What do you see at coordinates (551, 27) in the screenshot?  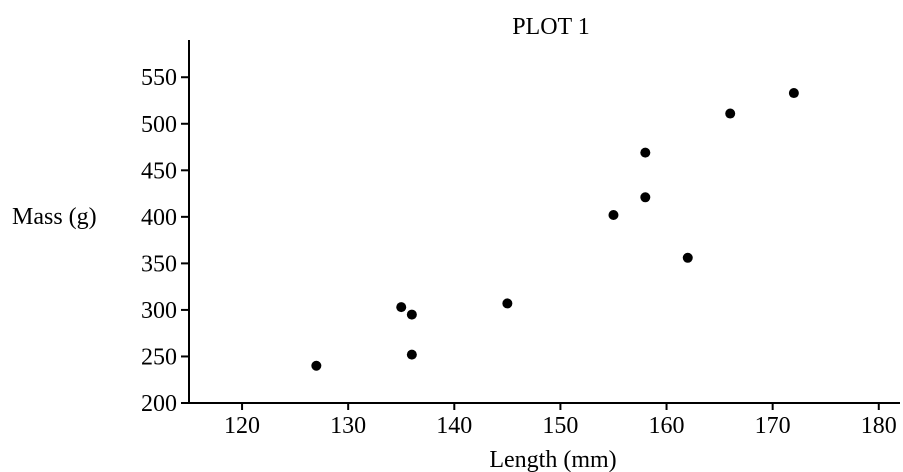 I see `chart-title: PLOT 1` at bounding box center [551, 27].